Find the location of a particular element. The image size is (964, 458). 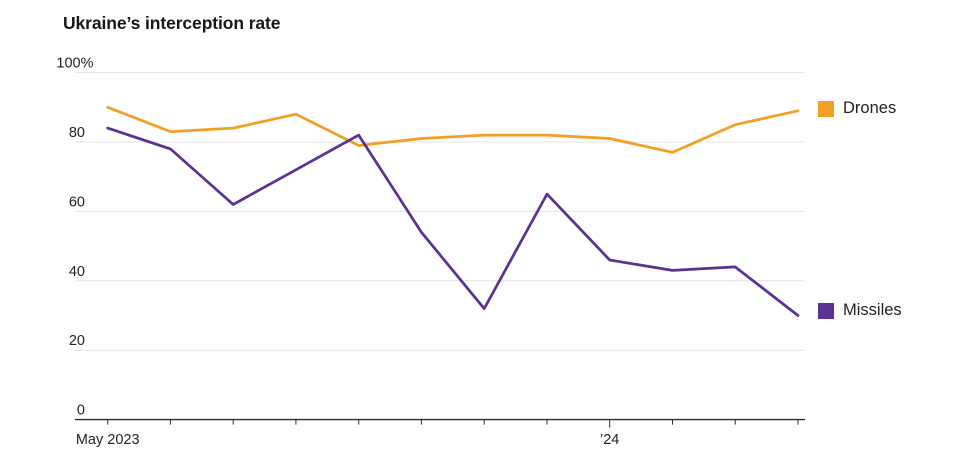

svg-text: 40 is located at coordinates (77, 272).